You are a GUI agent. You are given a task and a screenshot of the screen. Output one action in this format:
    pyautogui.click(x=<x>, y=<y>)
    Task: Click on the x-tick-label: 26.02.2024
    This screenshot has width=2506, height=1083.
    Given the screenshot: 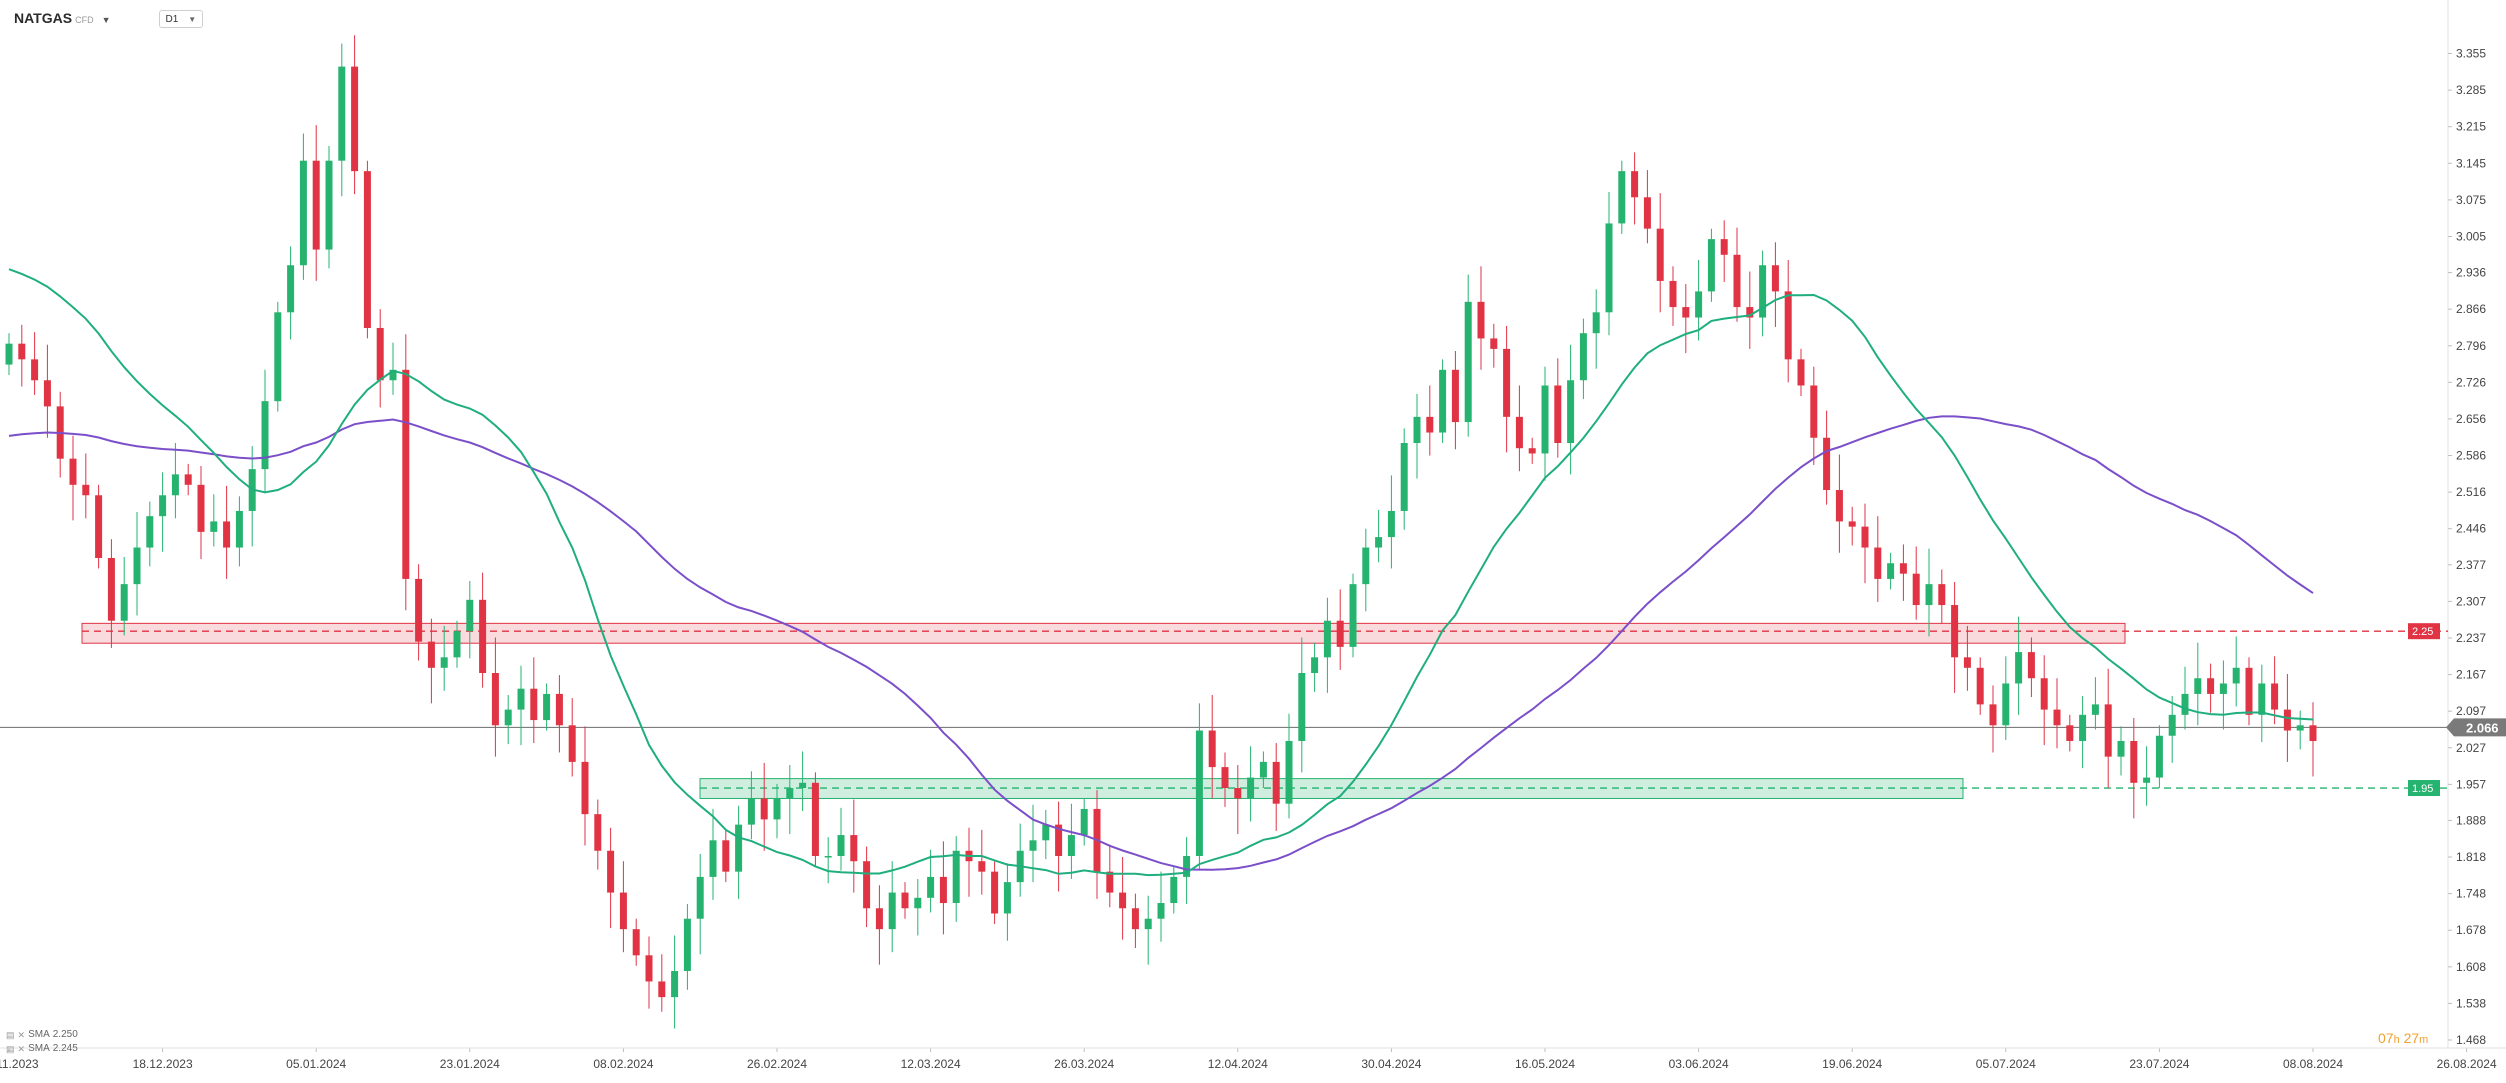 What is the action you would take?
    pyautogui.click(x=777, y=1064)
    